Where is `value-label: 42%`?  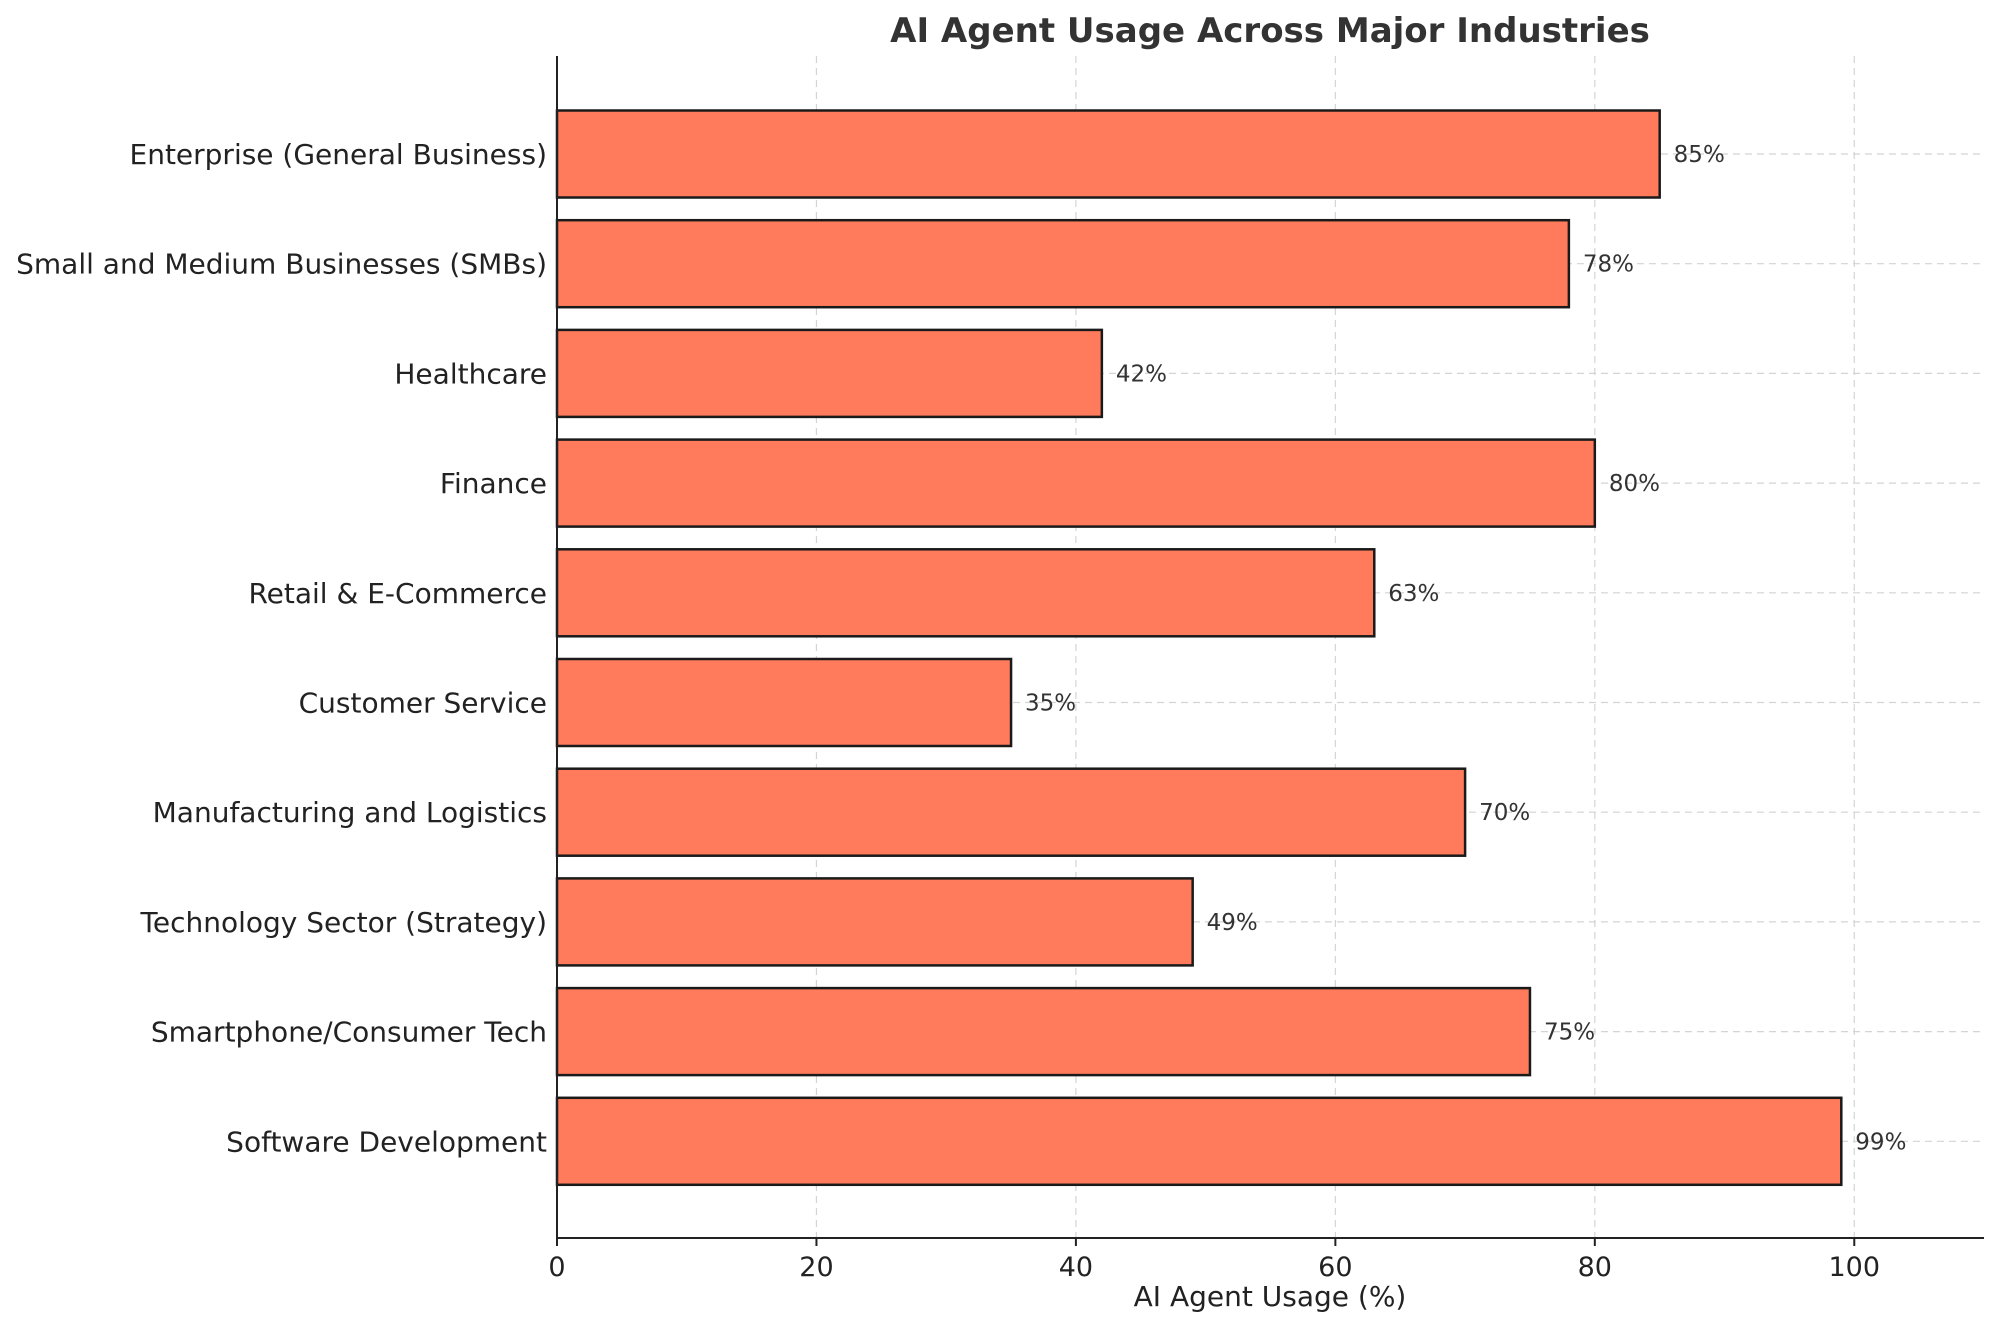 value-label: 42% is located at coordinates (1141, 374).